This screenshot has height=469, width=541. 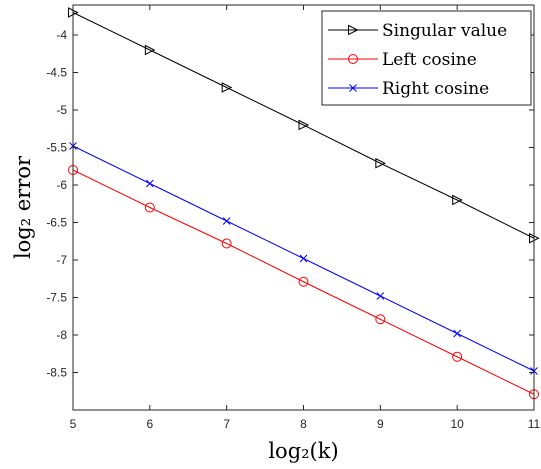 I want to click on legend-entry: Left cosine, so click(x=402, y=60).